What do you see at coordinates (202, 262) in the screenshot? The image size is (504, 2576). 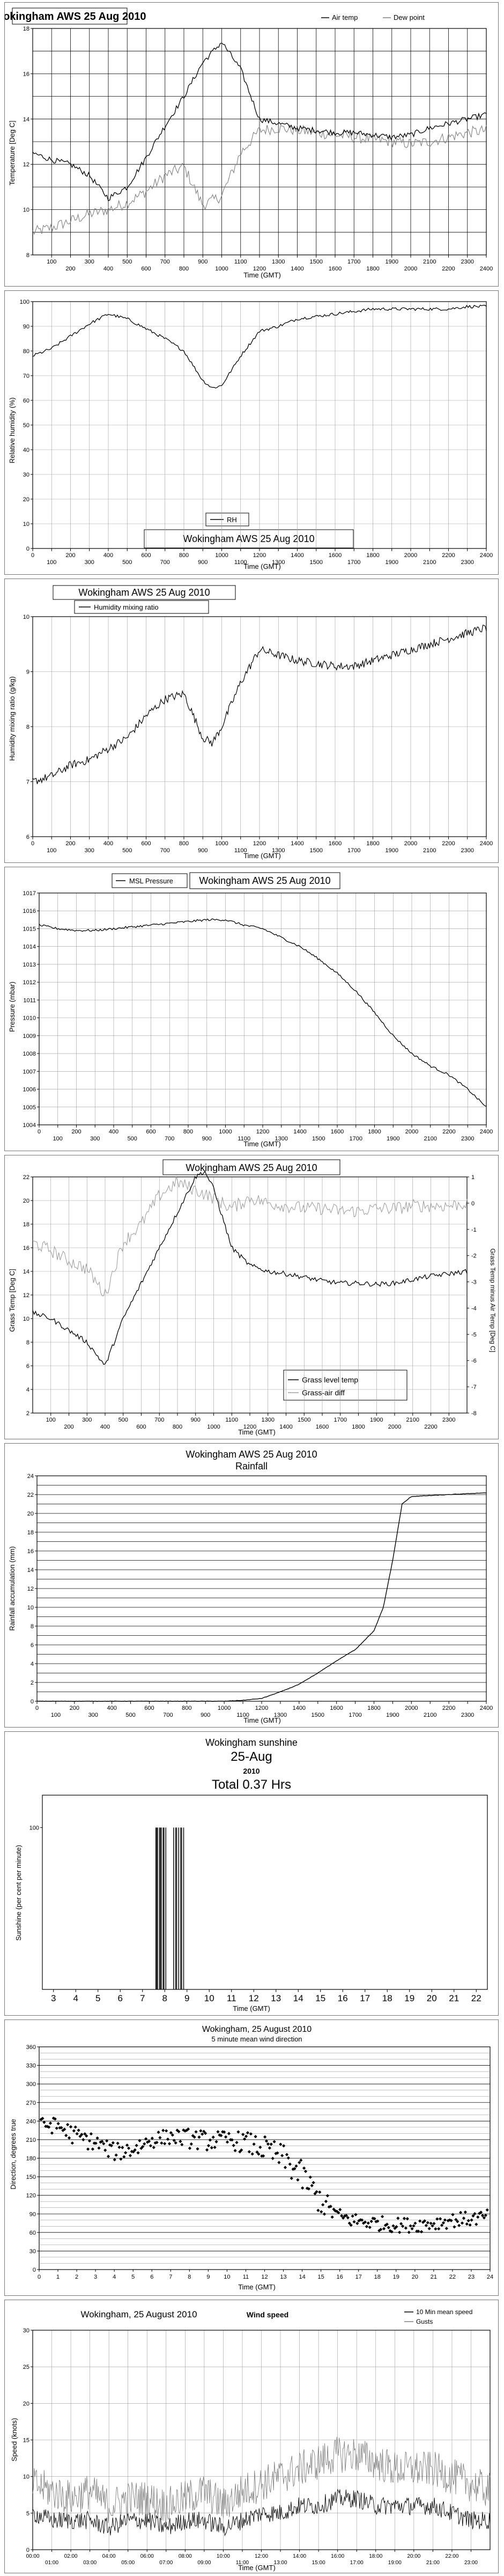 I see `x-tick-label: 900` at bounding box center [202, 262].